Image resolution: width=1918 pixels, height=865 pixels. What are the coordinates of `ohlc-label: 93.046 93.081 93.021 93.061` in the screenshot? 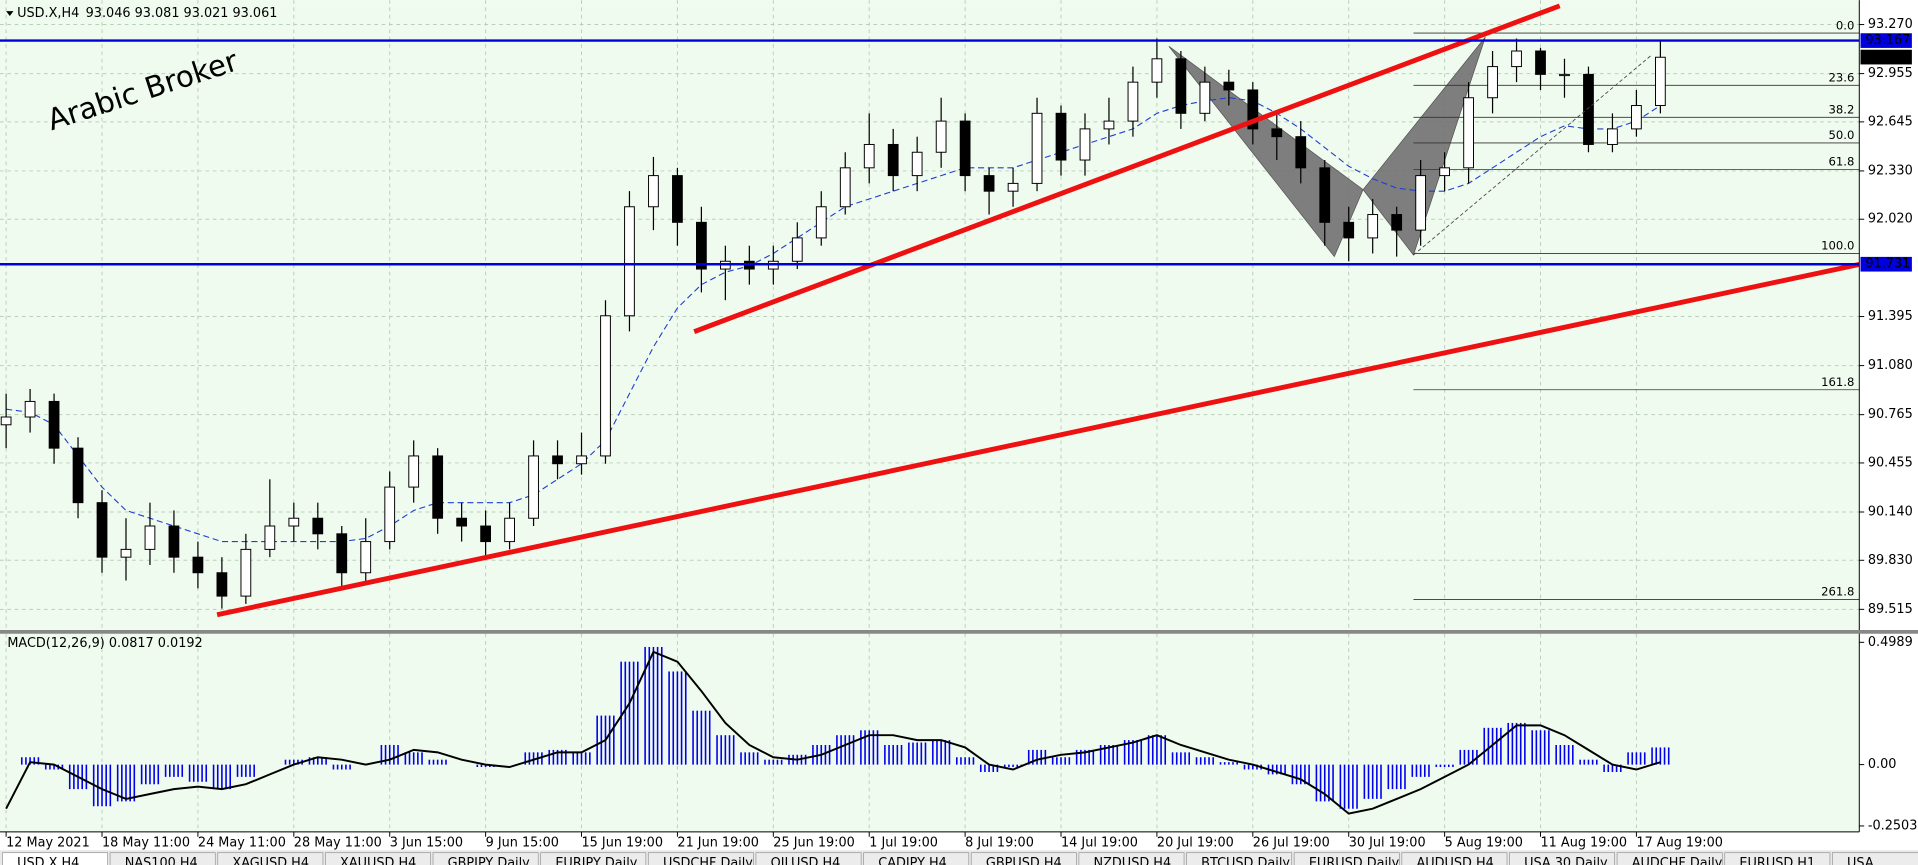 It's located at (182, 13).